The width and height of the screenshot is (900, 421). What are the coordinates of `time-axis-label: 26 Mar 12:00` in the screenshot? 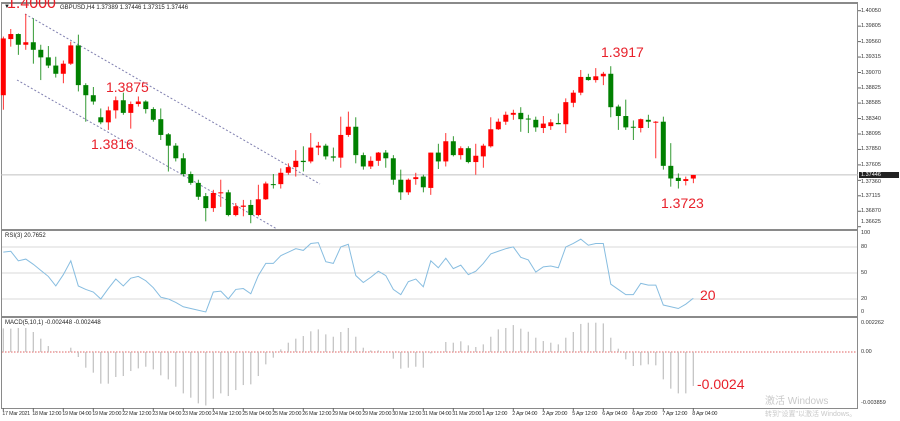 It's located at (317, 414).